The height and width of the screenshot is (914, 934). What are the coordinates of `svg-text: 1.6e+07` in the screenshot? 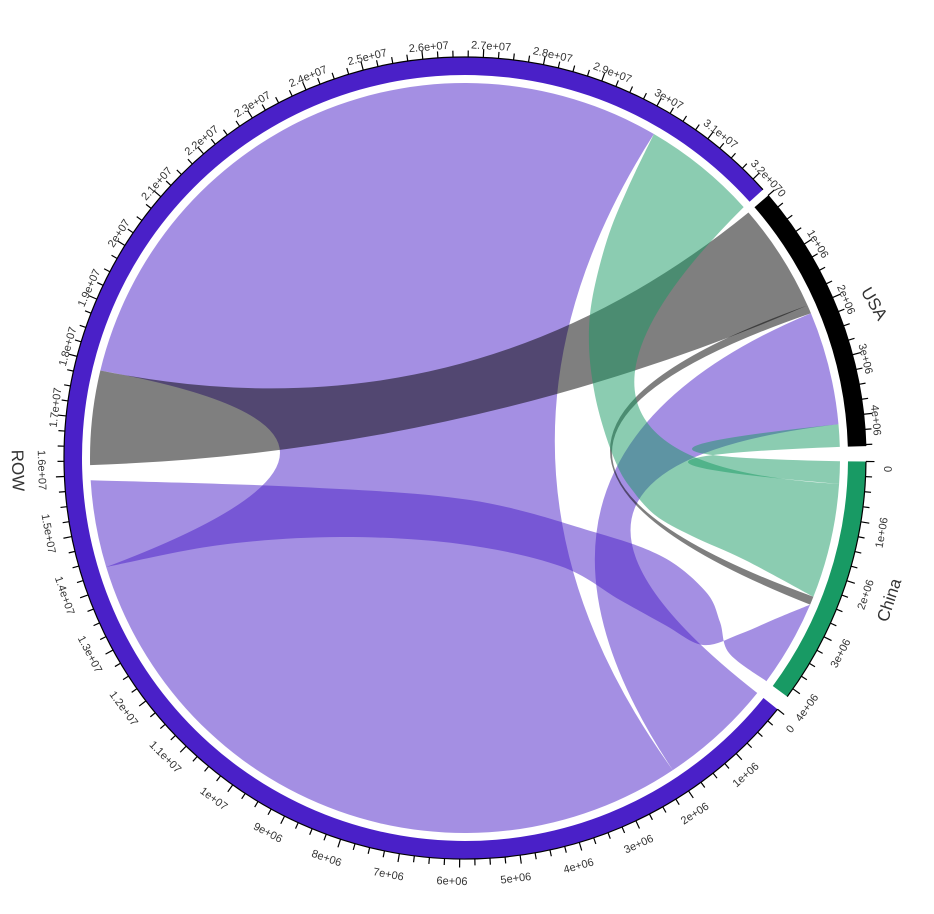 It's located at (41, 470).